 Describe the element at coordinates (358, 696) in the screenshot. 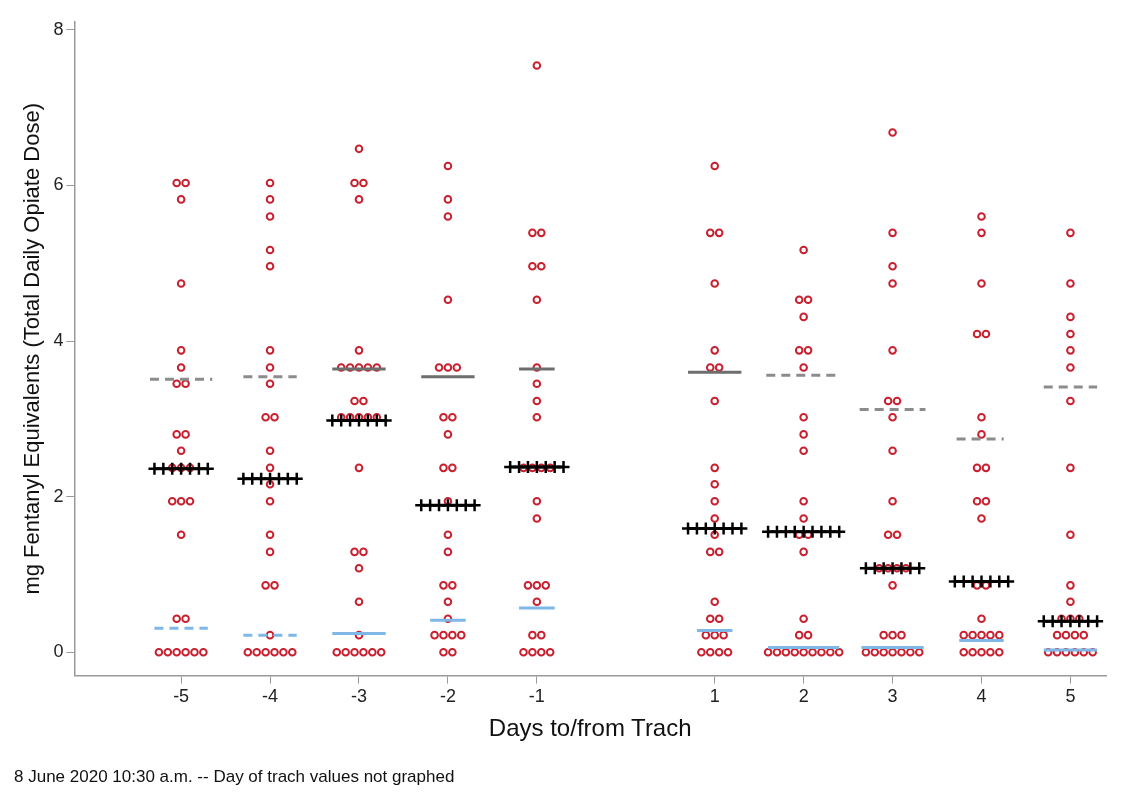

I see `x-tick-label: -3` at that location.